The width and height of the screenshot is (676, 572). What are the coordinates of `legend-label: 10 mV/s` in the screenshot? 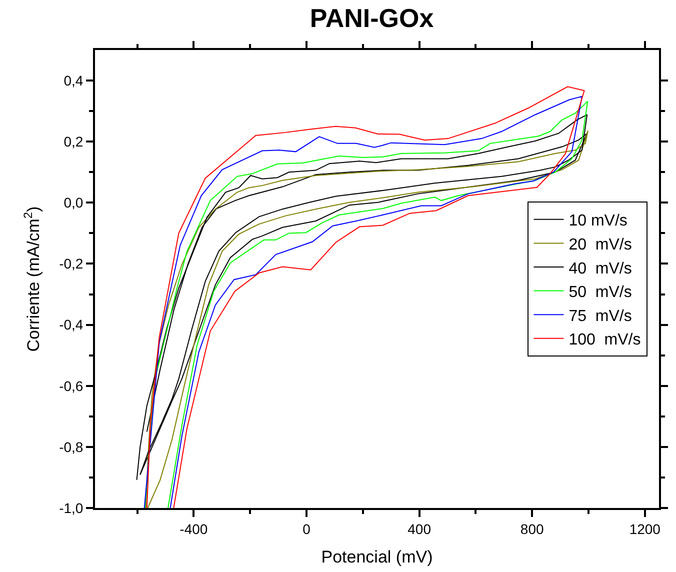 It's located at (598, 221).